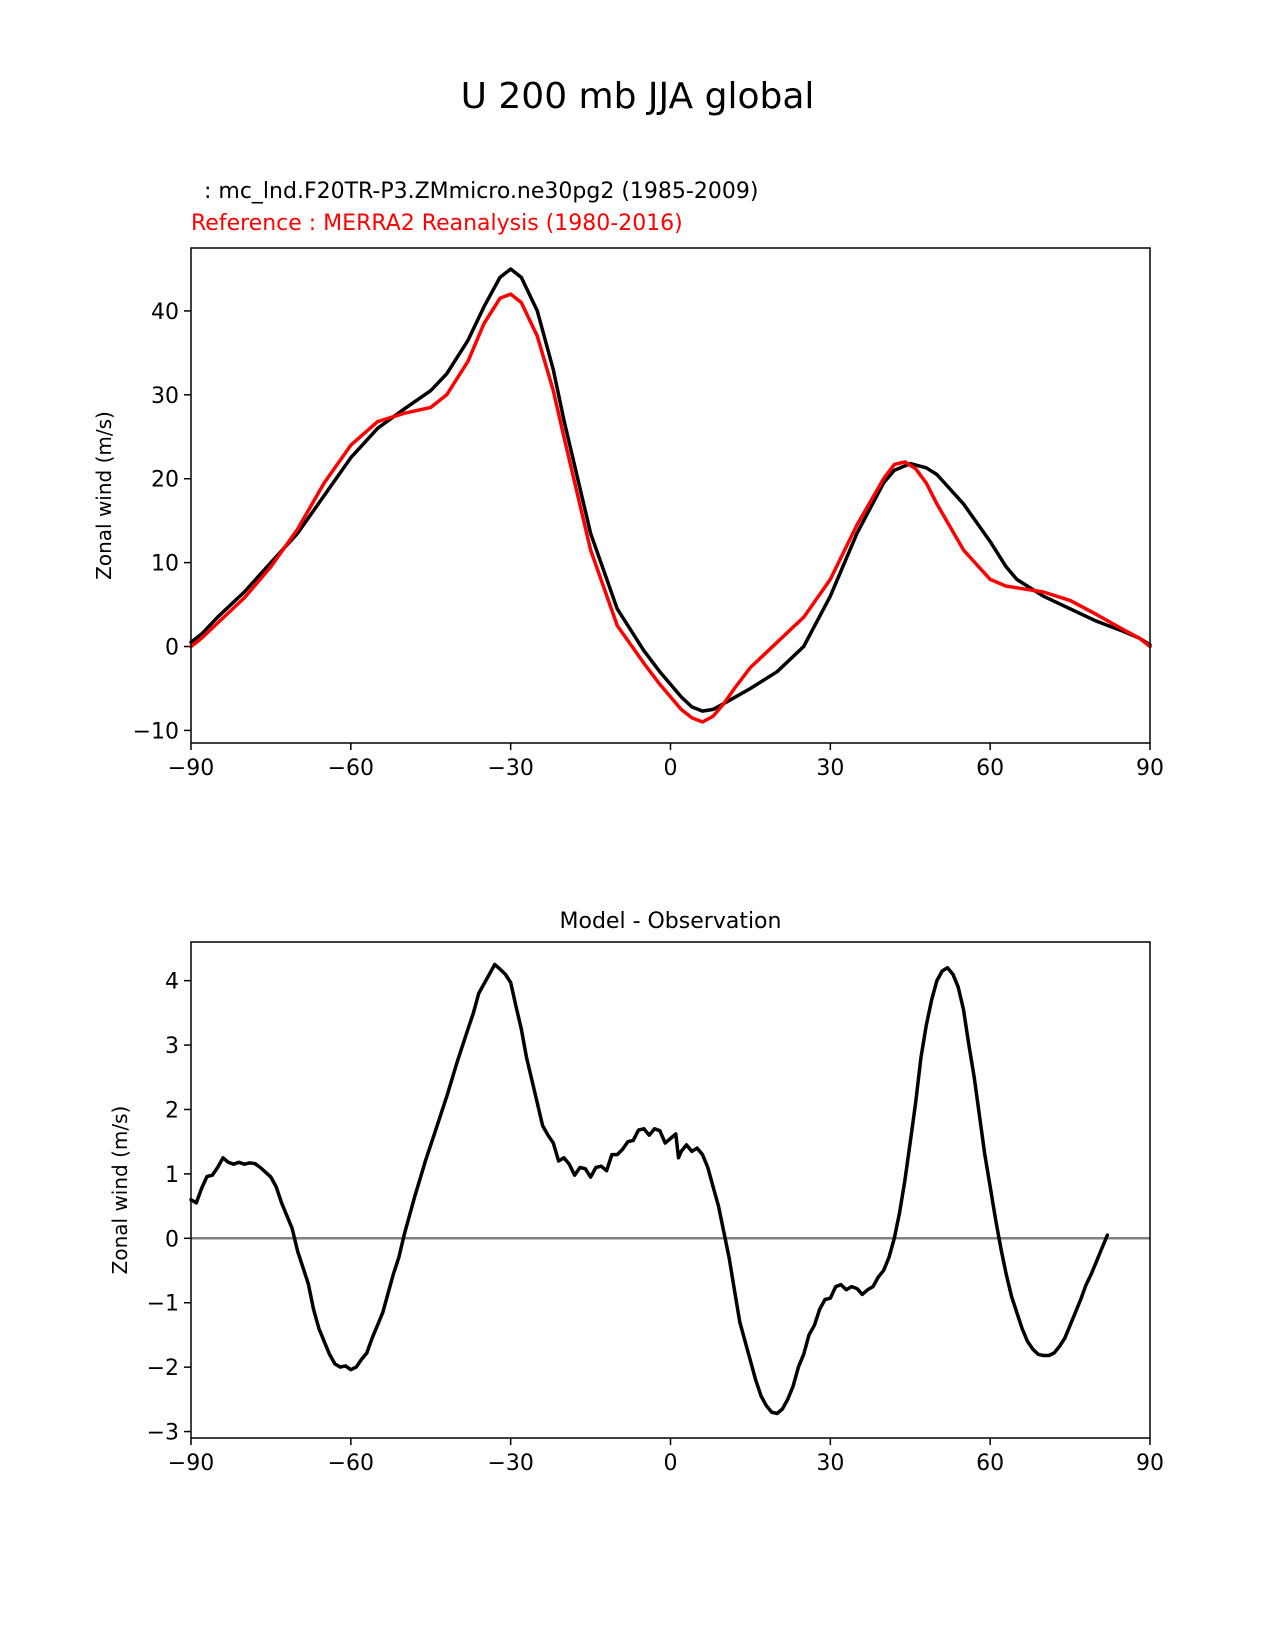 Image resolution: width=1275 pixels, height=1650 pixels. Describe the element at coordinates (165, 396) in the screenshot. I see `y-tick-label: 30` at that location.